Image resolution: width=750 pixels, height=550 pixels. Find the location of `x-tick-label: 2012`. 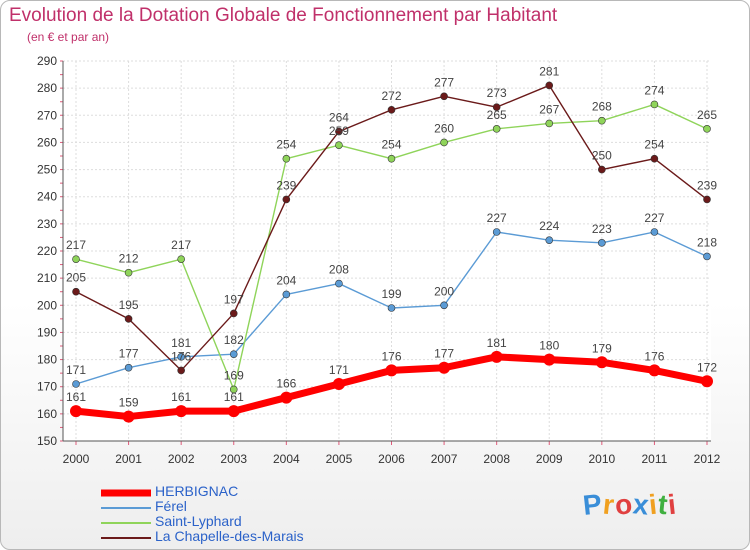

x-tick-label: 2012 is located at coordinates (707, 459).